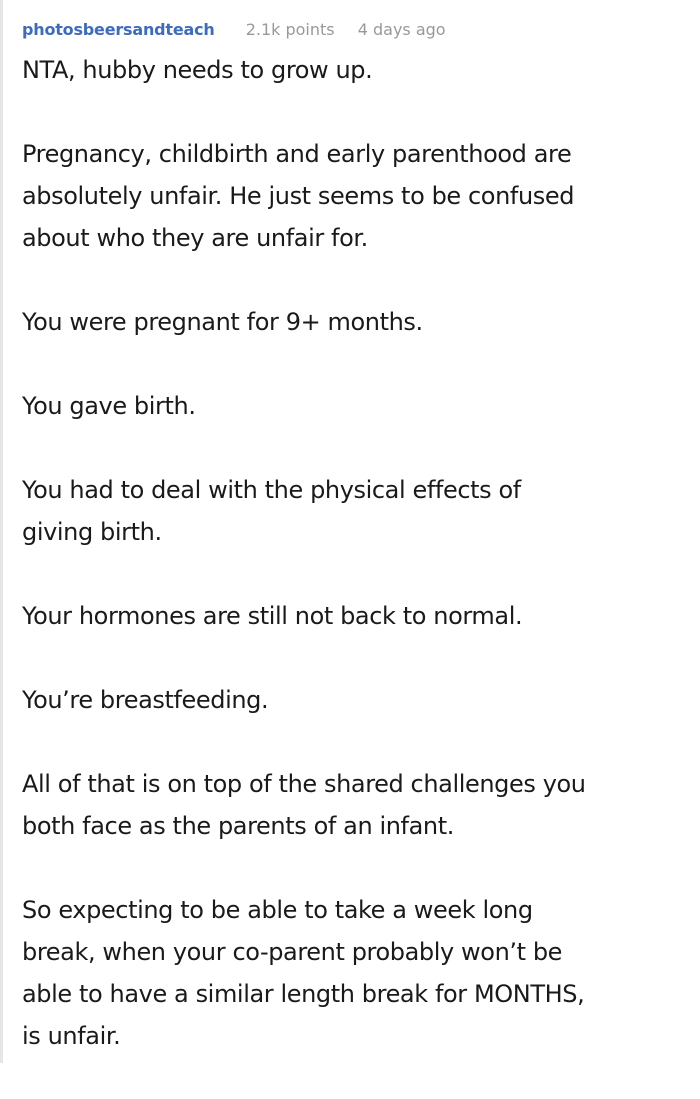 The image size is (700, 1099). I want to click on comment-points: 2.1k points, so click(290, 29).